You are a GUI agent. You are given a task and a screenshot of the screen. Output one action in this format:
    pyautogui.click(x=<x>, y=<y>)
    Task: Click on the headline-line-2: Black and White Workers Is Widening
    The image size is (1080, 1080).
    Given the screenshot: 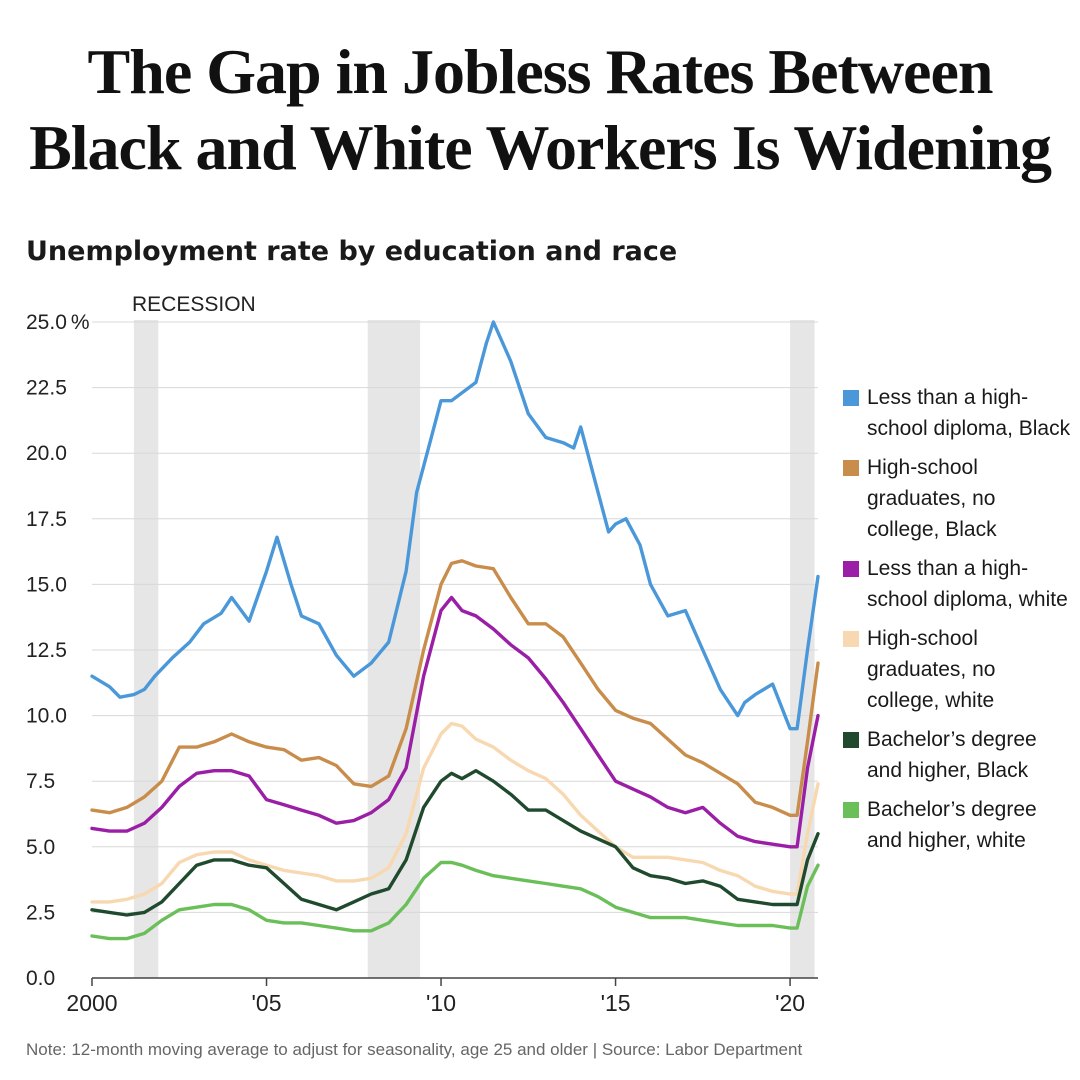 What is the action you would take?
    pyautogui.click(x=540, y=147)
    